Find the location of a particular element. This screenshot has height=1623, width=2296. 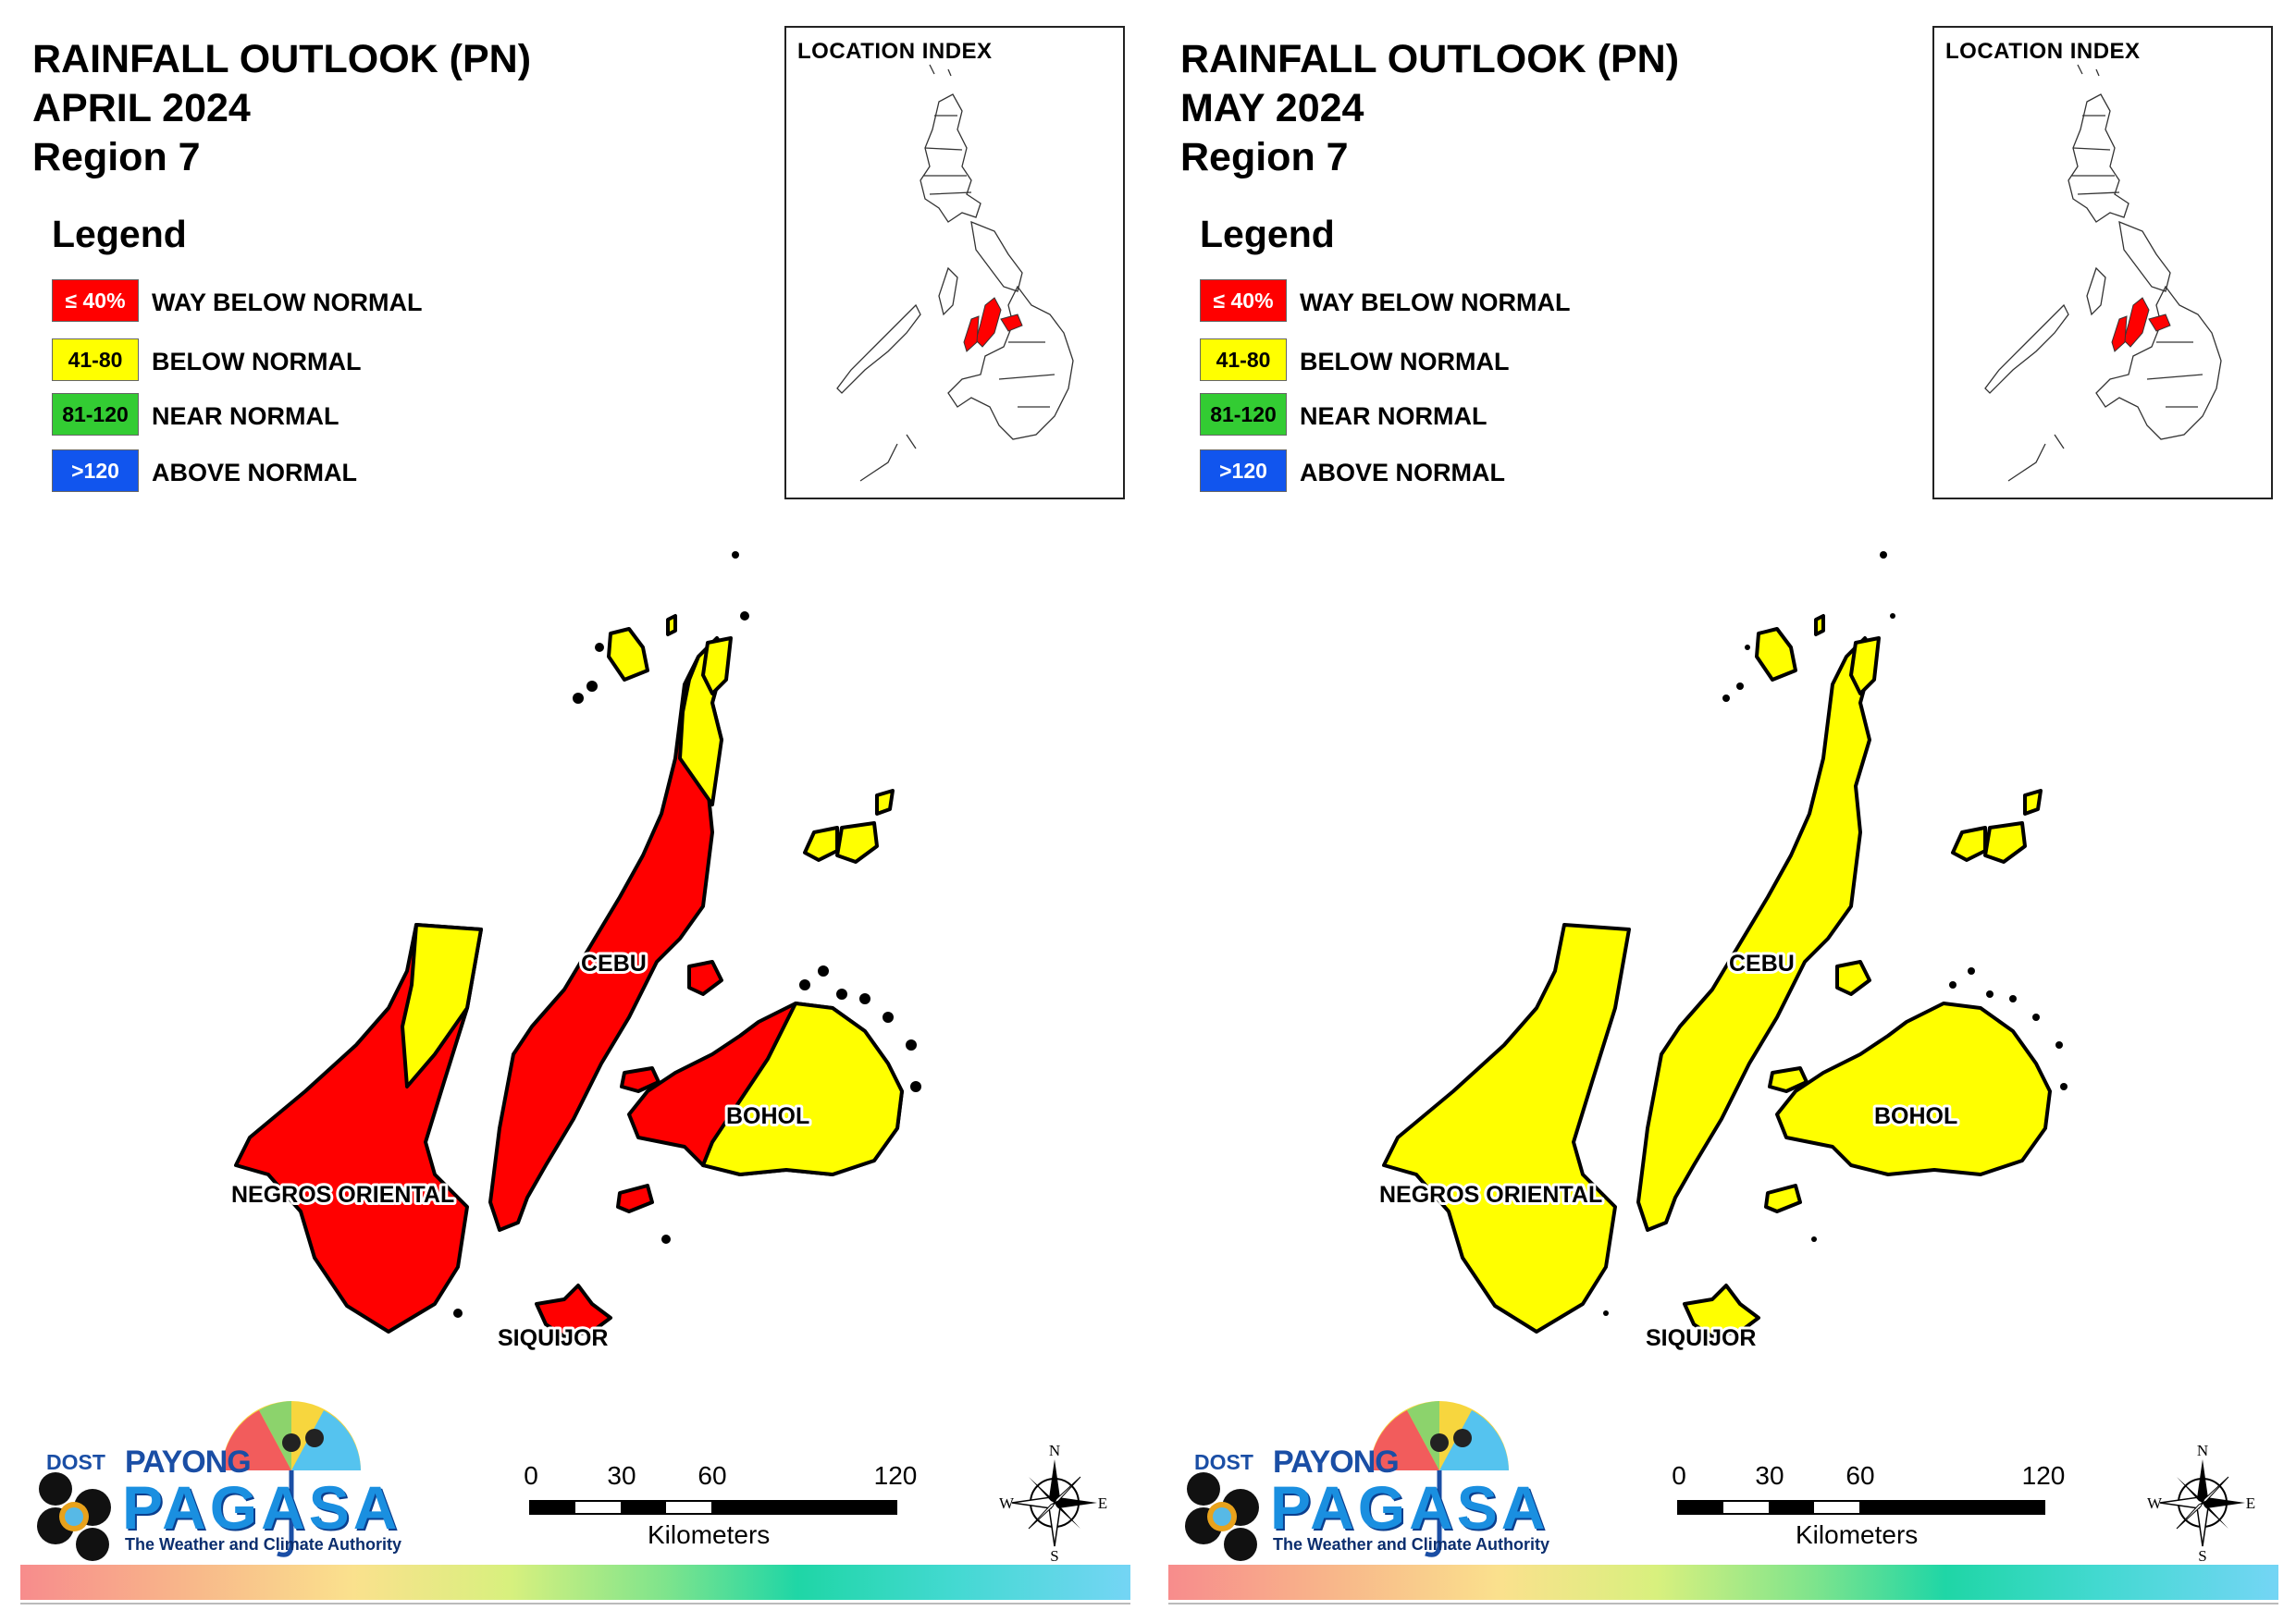

title-line-2: APRIL 2024 is located at coordinates (141, 108).